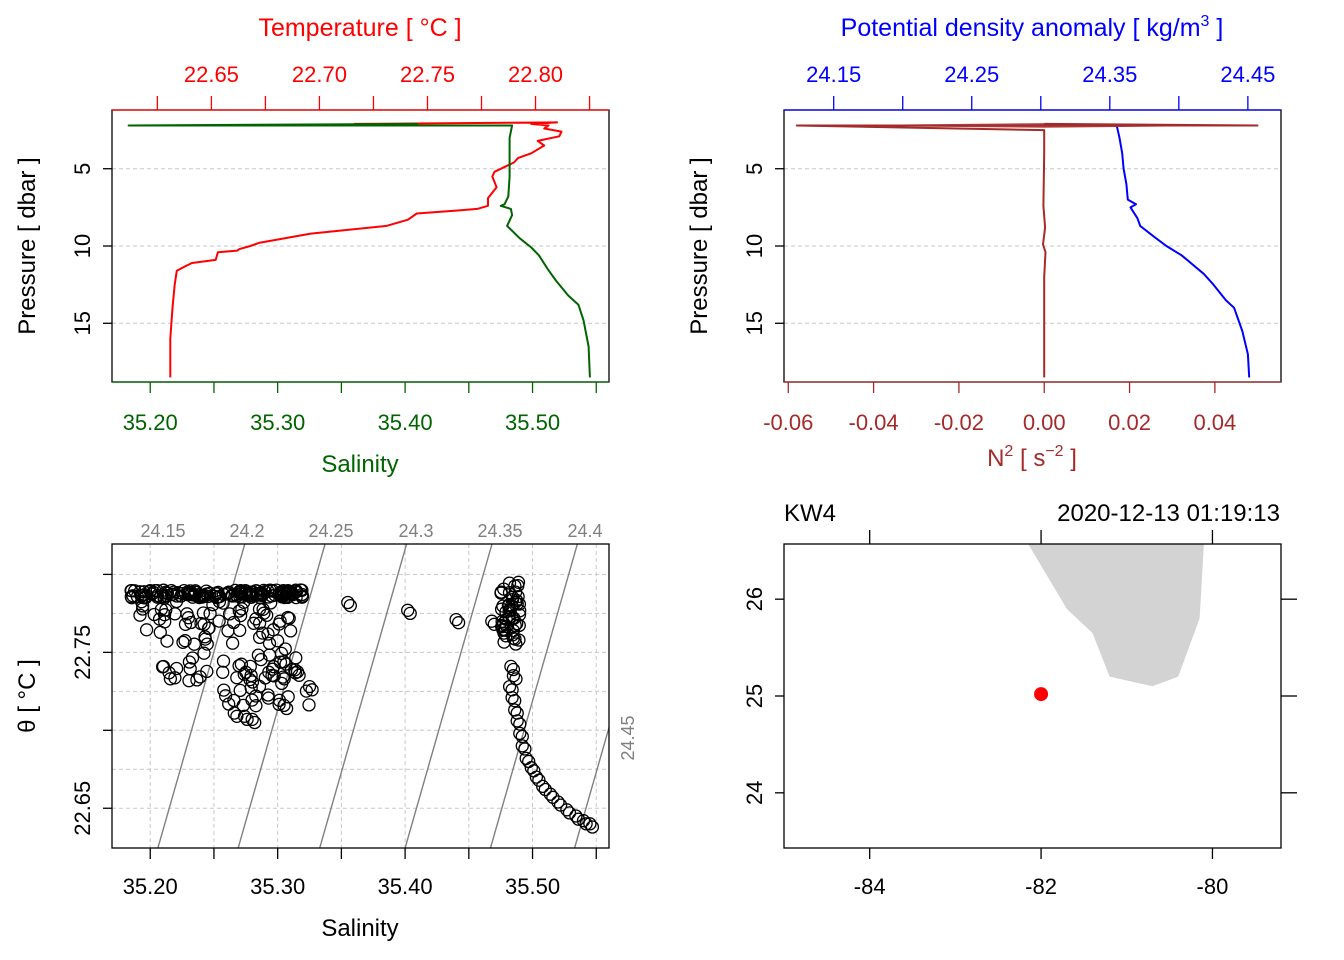  What do you see at coordinates (754, 323) in the screenshot?
I see `pressure-tick-label: 15` at bounding box center [754, 323].